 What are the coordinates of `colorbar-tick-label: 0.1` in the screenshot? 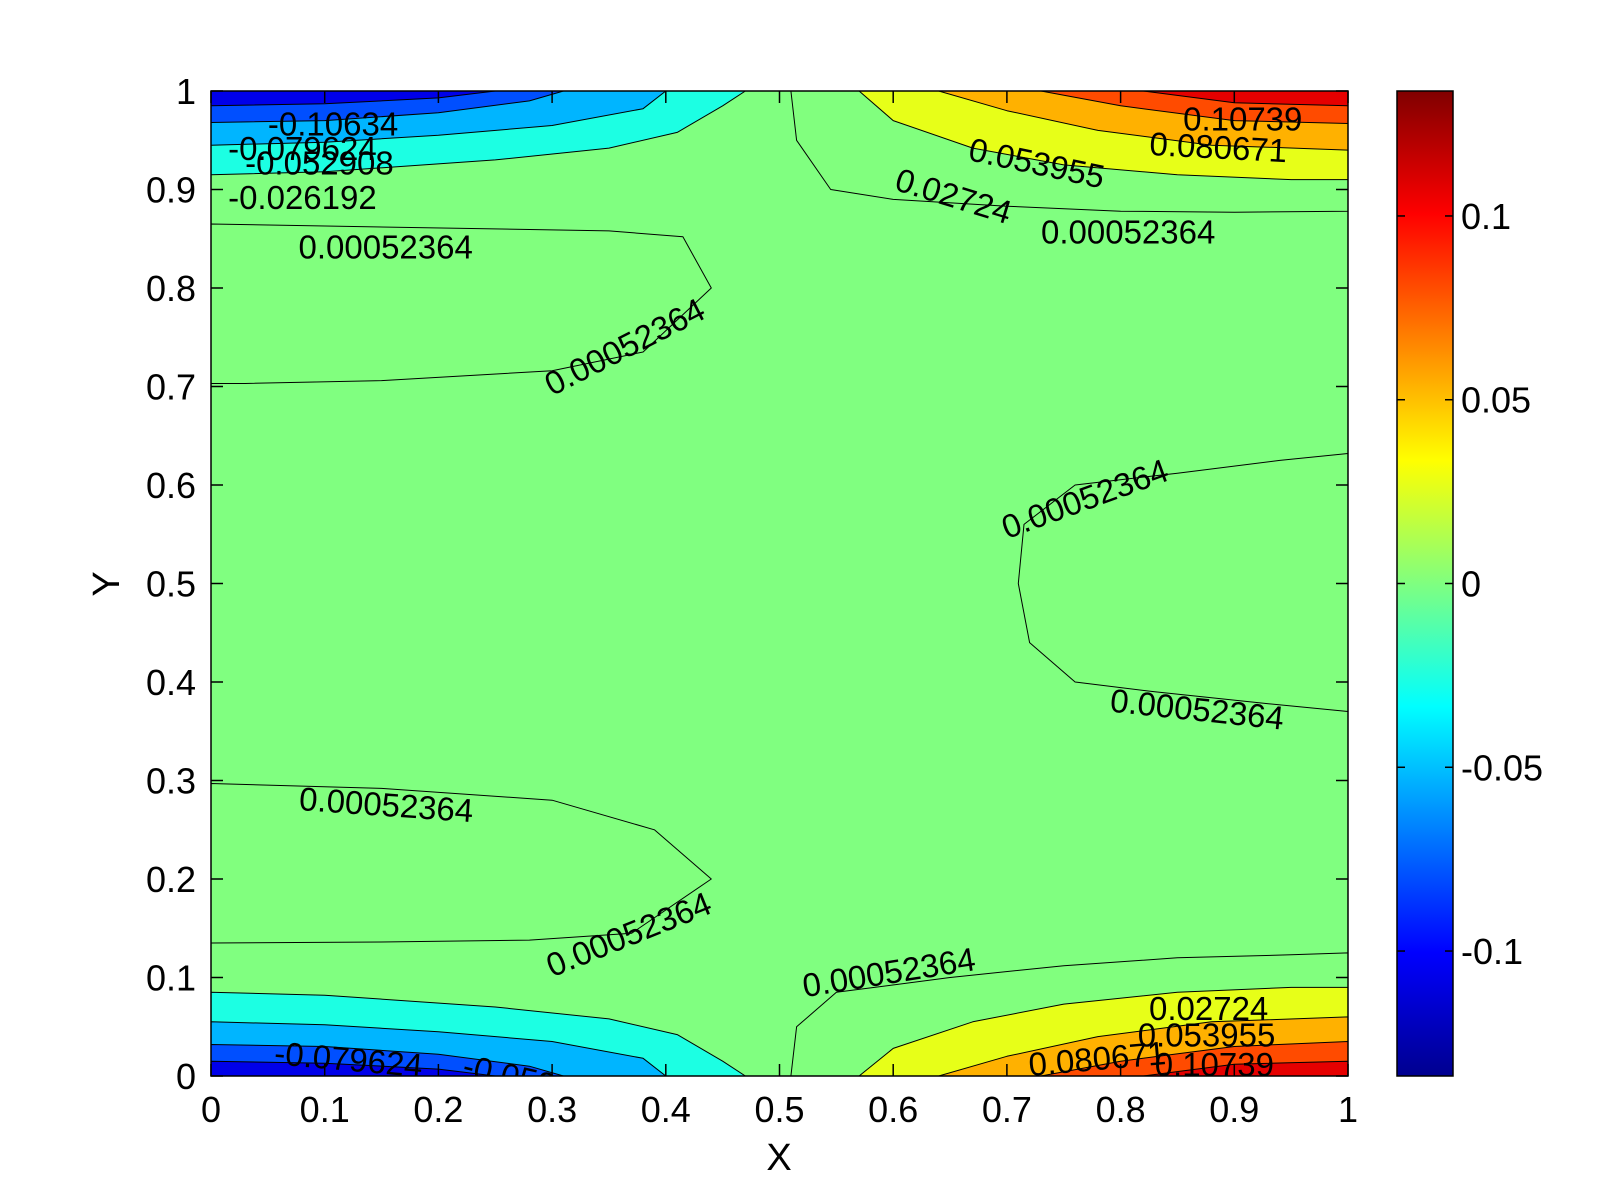 It's located at (1486, 216).